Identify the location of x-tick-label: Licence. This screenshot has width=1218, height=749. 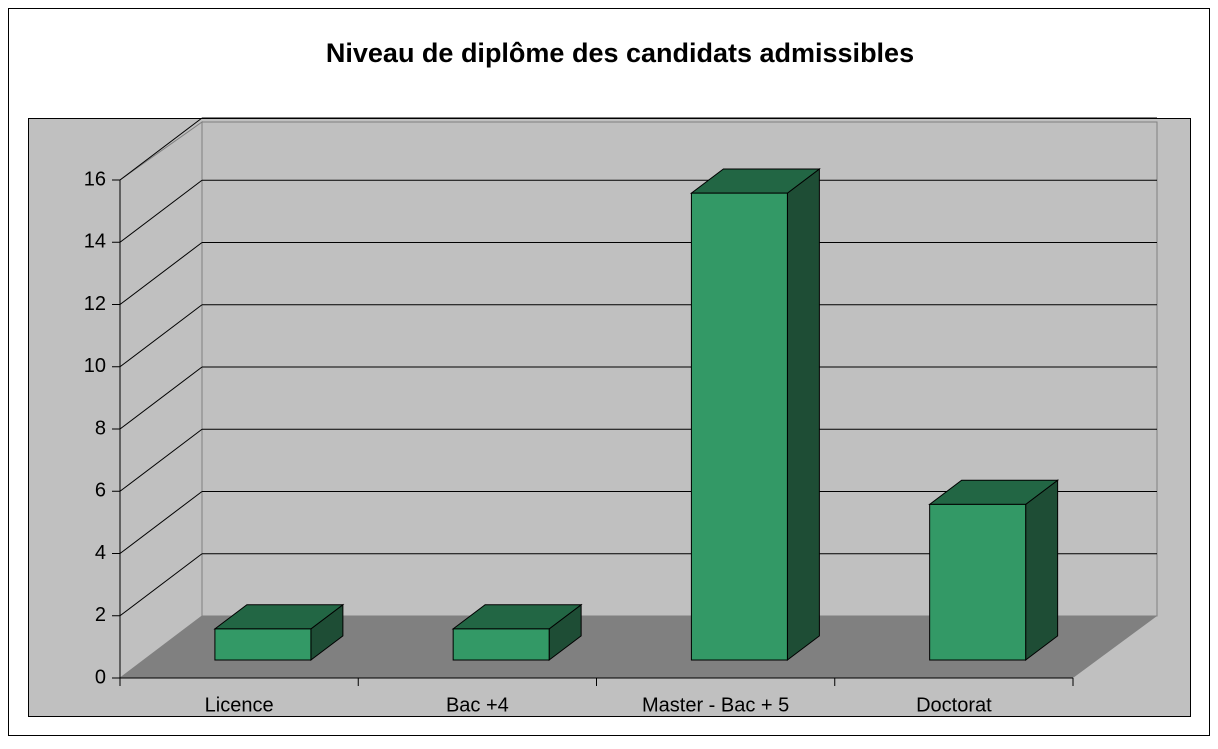
(239, 705).